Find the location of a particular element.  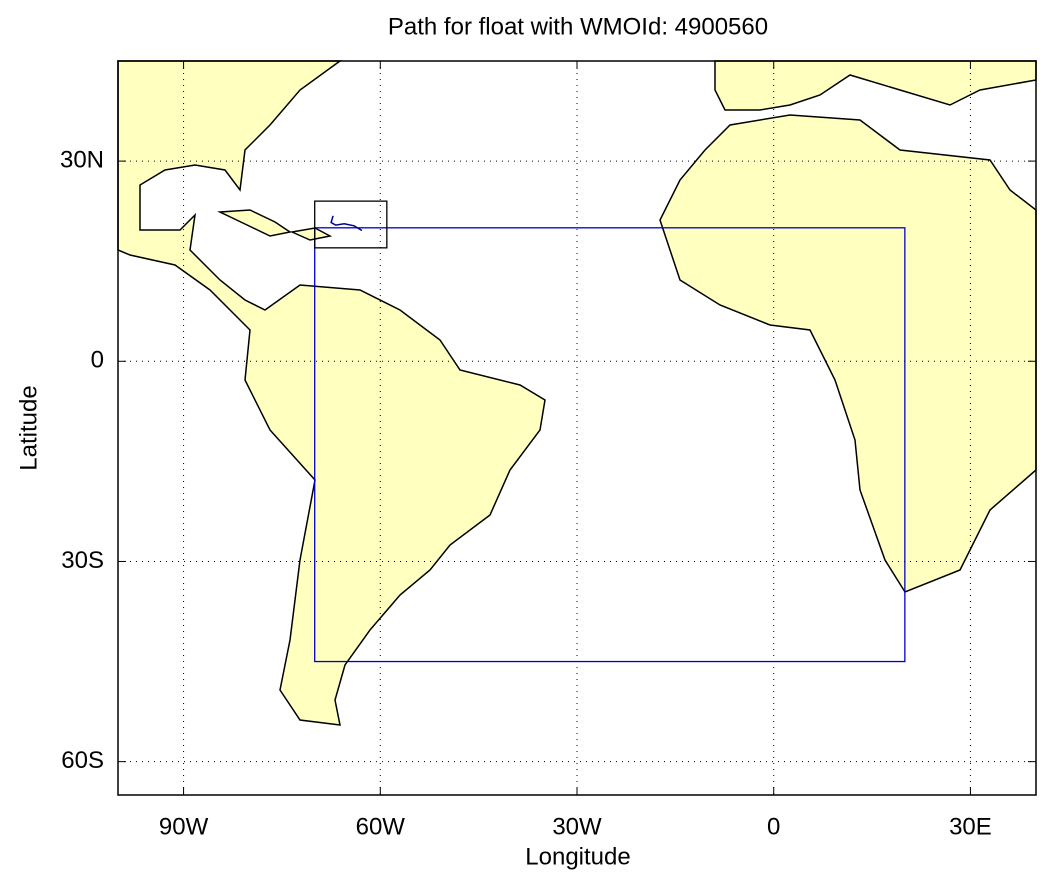

y-tick-label: 30N is located at coordinates (82, 159).